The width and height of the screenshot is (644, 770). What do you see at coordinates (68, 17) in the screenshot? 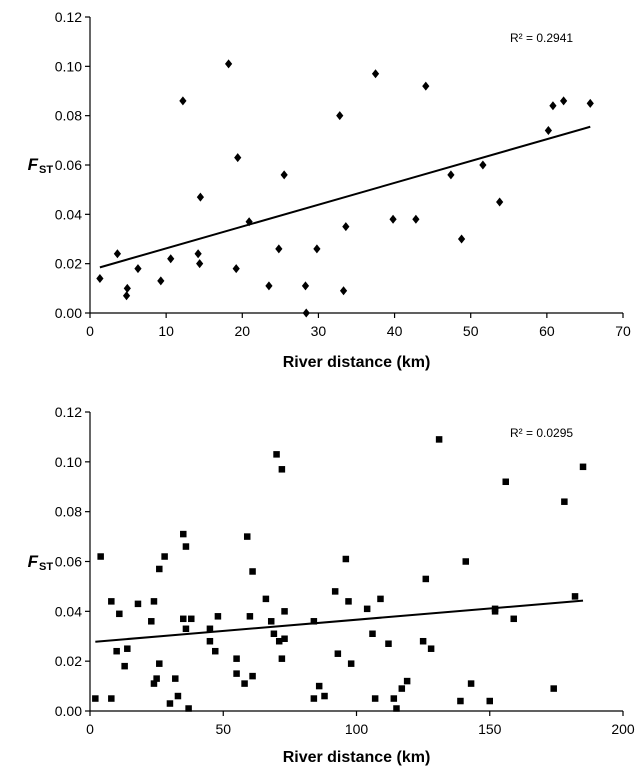
I see `y-tick-label: 0.12` at bounding box center [68, 17].